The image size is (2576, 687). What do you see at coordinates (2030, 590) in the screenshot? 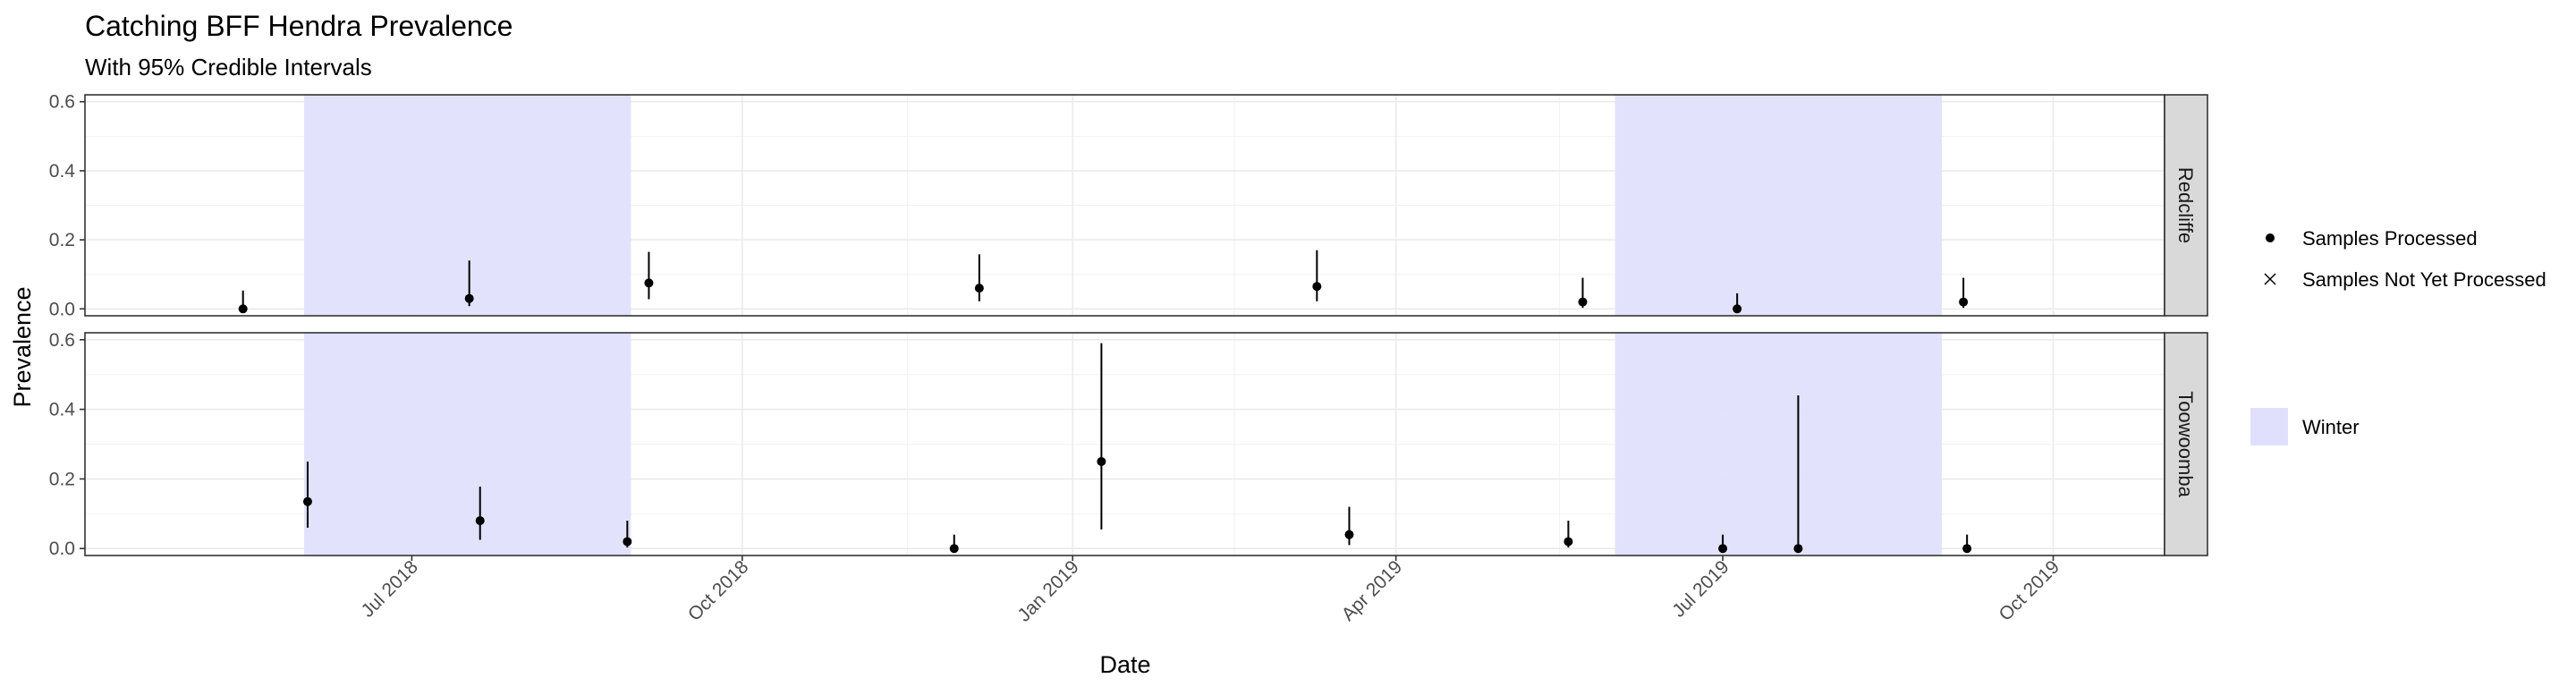
I see `x-tick-label: Oct 2019` at bounding box center [2030, 590].